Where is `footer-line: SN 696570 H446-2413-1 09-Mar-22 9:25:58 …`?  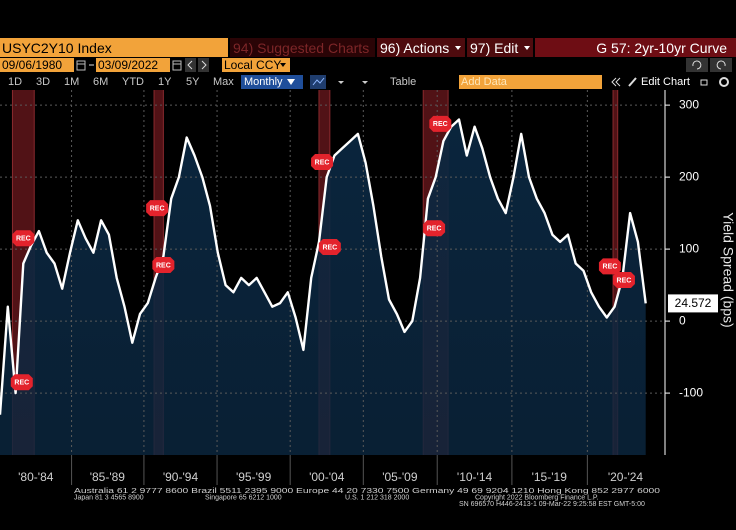
footer-line: SN 696570 H446-2413-1 09-Mar-22 9:25:58 … is located at coordinates (552, 504).